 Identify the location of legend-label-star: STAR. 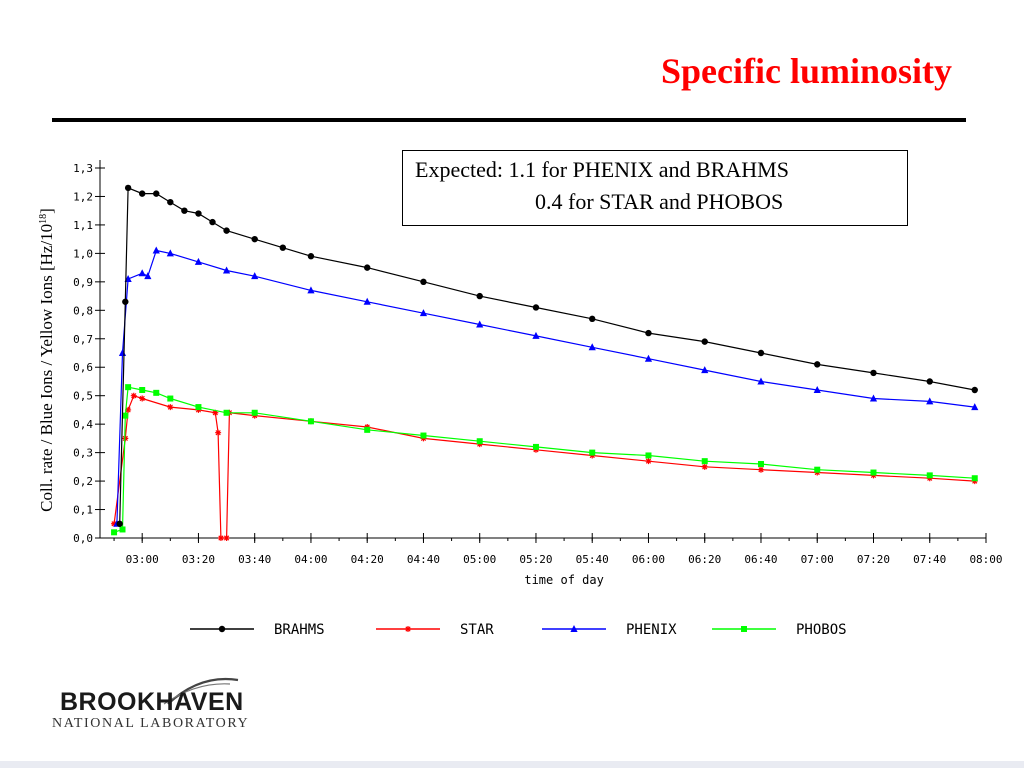
(477, 630).